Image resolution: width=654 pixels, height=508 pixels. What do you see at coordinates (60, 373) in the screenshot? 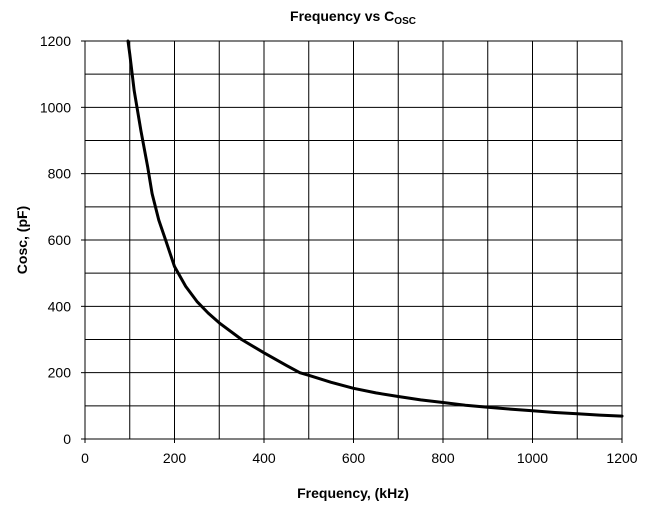
I see `y-tick-label: 200` at bounding box center [60, 373].